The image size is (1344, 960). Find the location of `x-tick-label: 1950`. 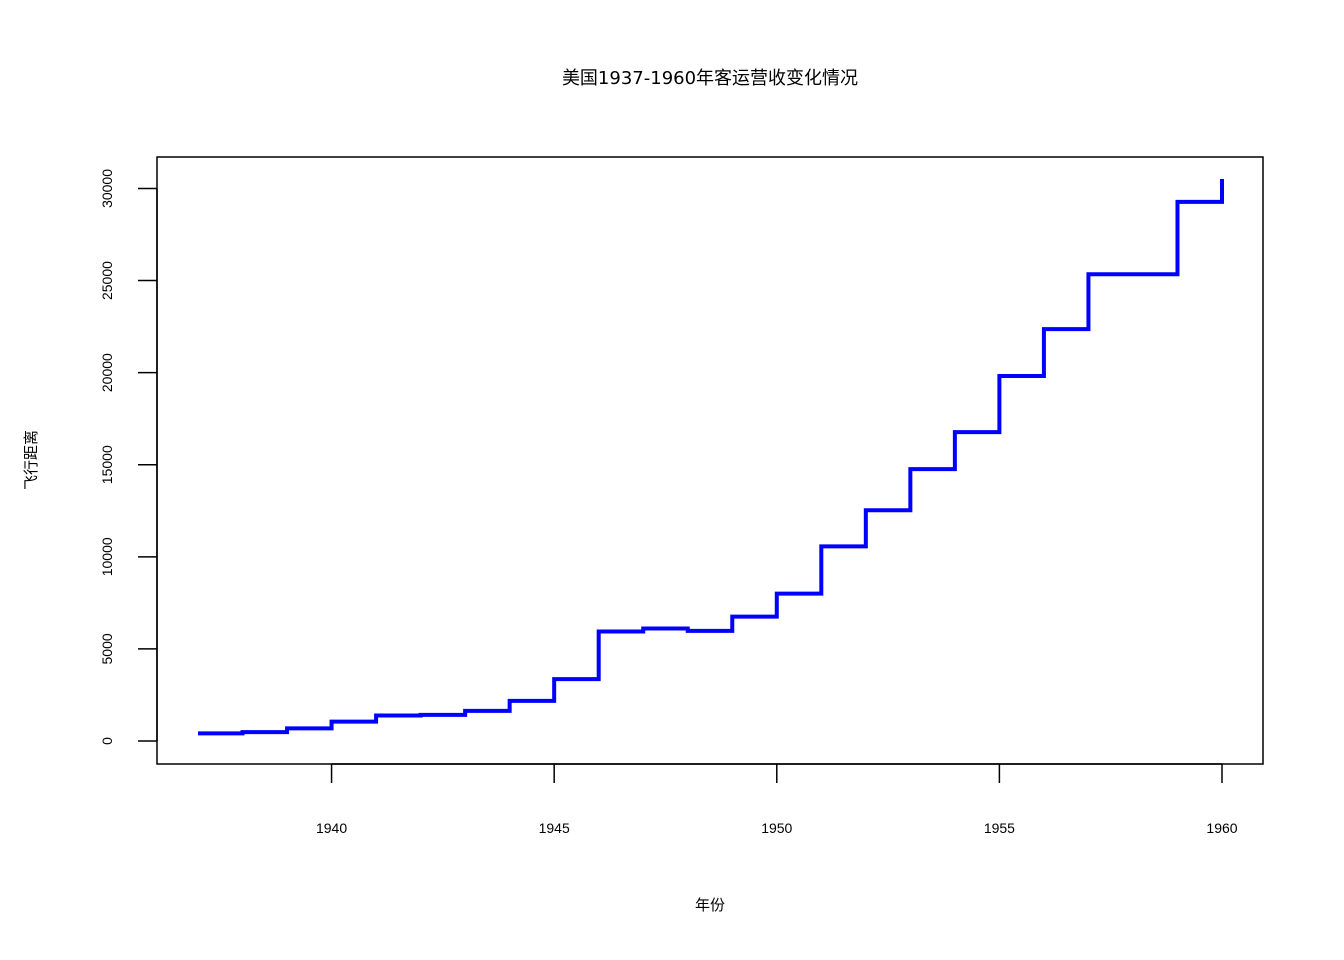

x-tick-label: 1950 is located at coordinates (776, 828).